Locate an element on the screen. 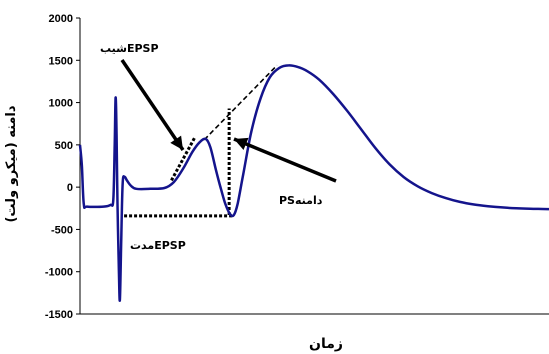 The height and width of the screenshot is (354, 549). y-axis-title: دامنه (میکرو ولت) is located at coordinates (11, 163).